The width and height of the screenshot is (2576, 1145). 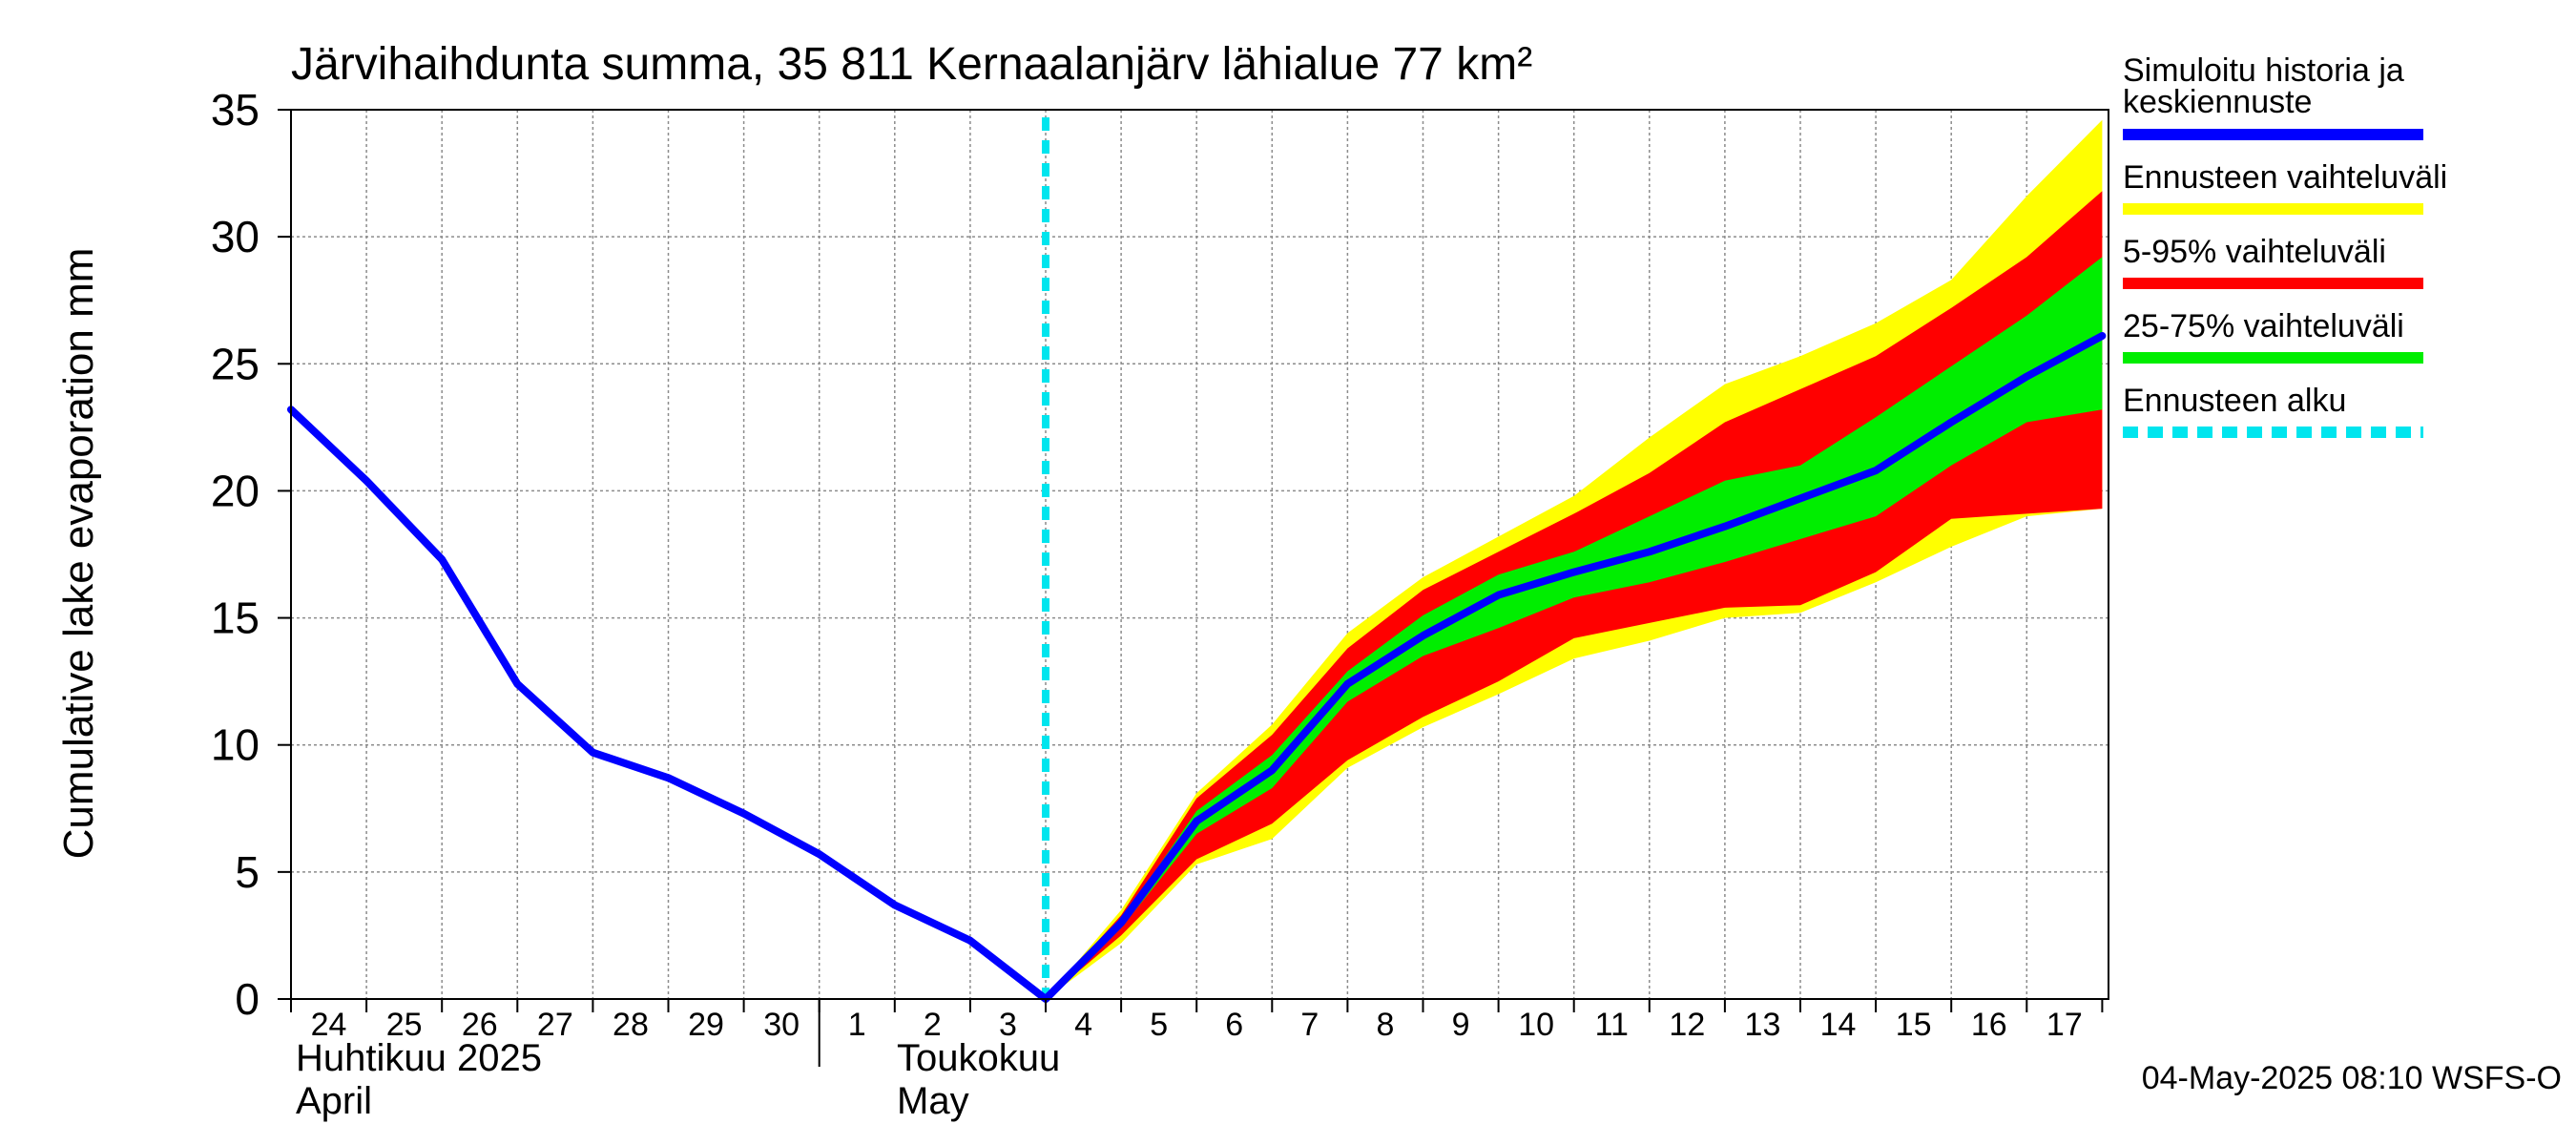 What do you see at coordinates (1536, 1025) in the screenshot?
I see `x-day-label: 10` at bounding box center [1536, 1025].